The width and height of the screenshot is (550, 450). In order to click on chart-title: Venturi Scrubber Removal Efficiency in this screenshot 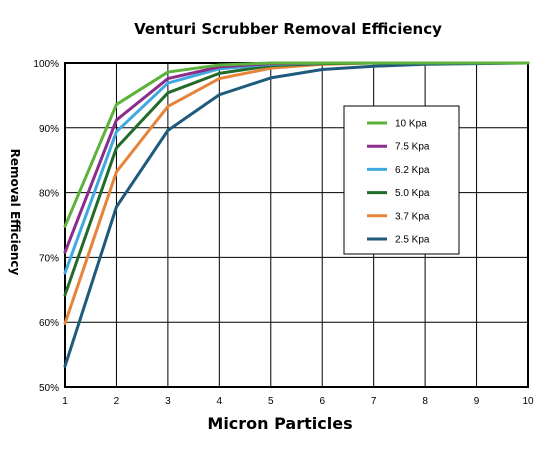, I will do `click(288, 29)`.